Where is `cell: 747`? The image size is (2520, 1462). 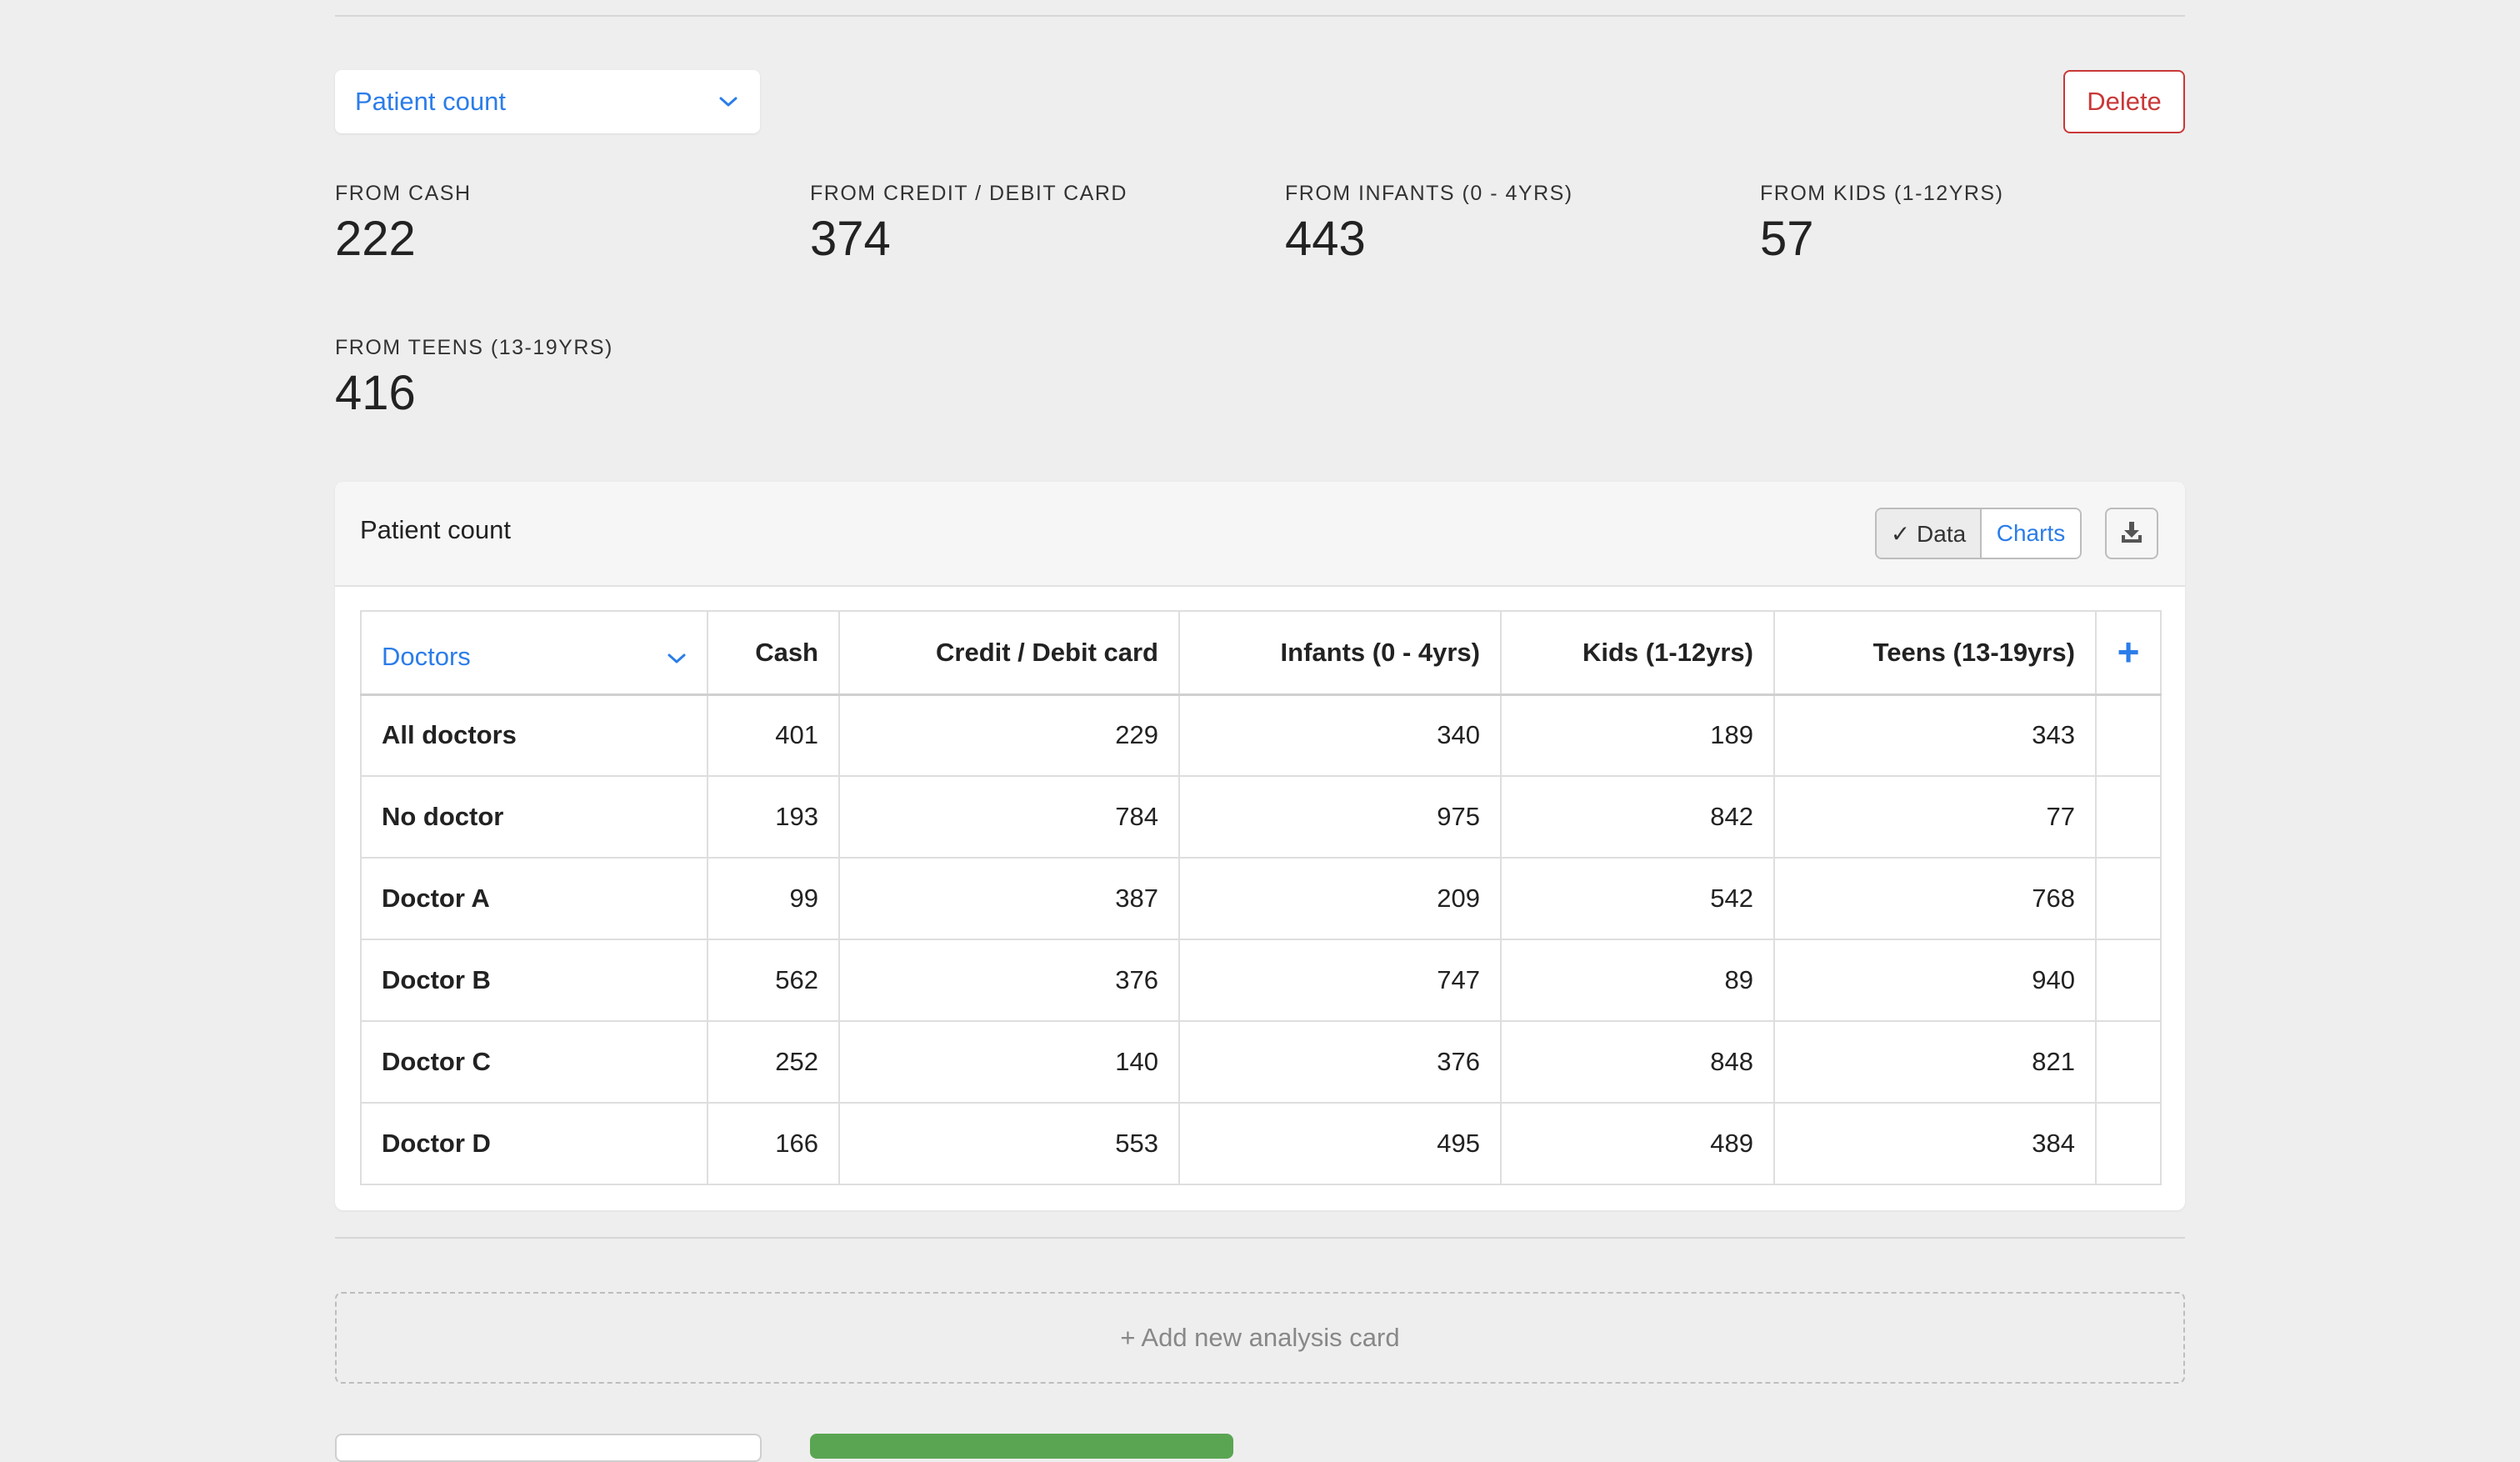
cell: 747 is located at coordinates (1340, 981).